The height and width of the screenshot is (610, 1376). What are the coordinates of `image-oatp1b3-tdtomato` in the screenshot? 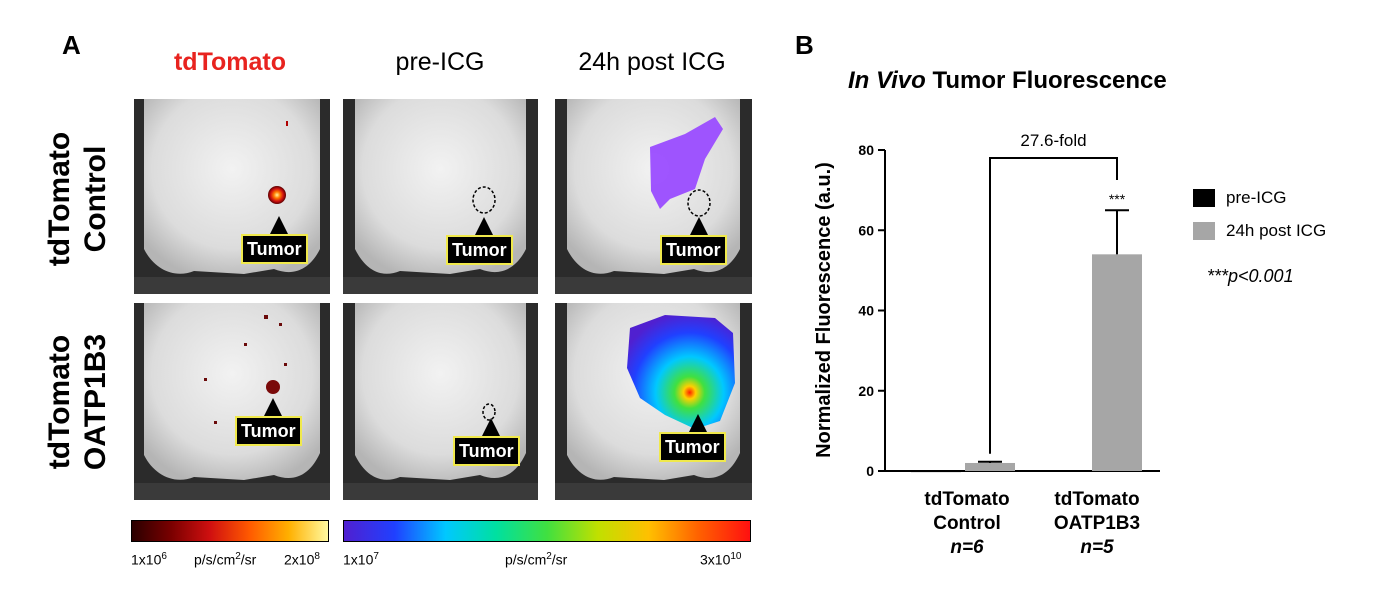 It's located at (232, 401).